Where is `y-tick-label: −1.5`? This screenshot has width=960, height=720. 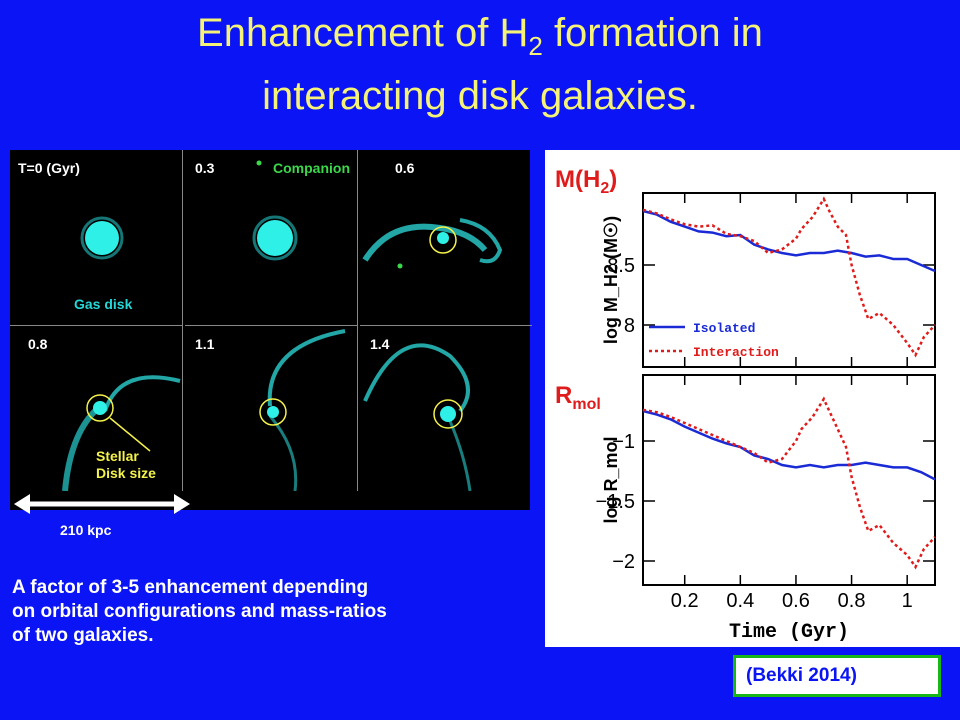
y-tick-label: −1.5 is located at coordinates (615, 502).